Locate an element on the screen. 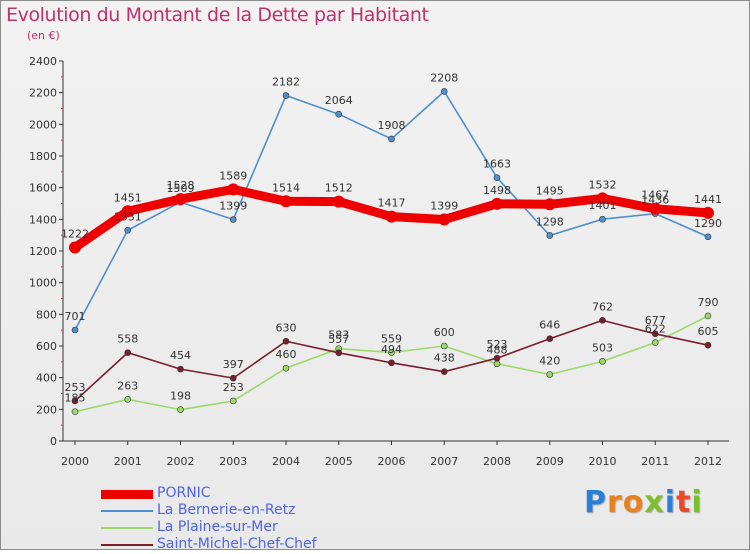 The image size is (750, 554). data-label: 557 is located at coordinates (338, 339).